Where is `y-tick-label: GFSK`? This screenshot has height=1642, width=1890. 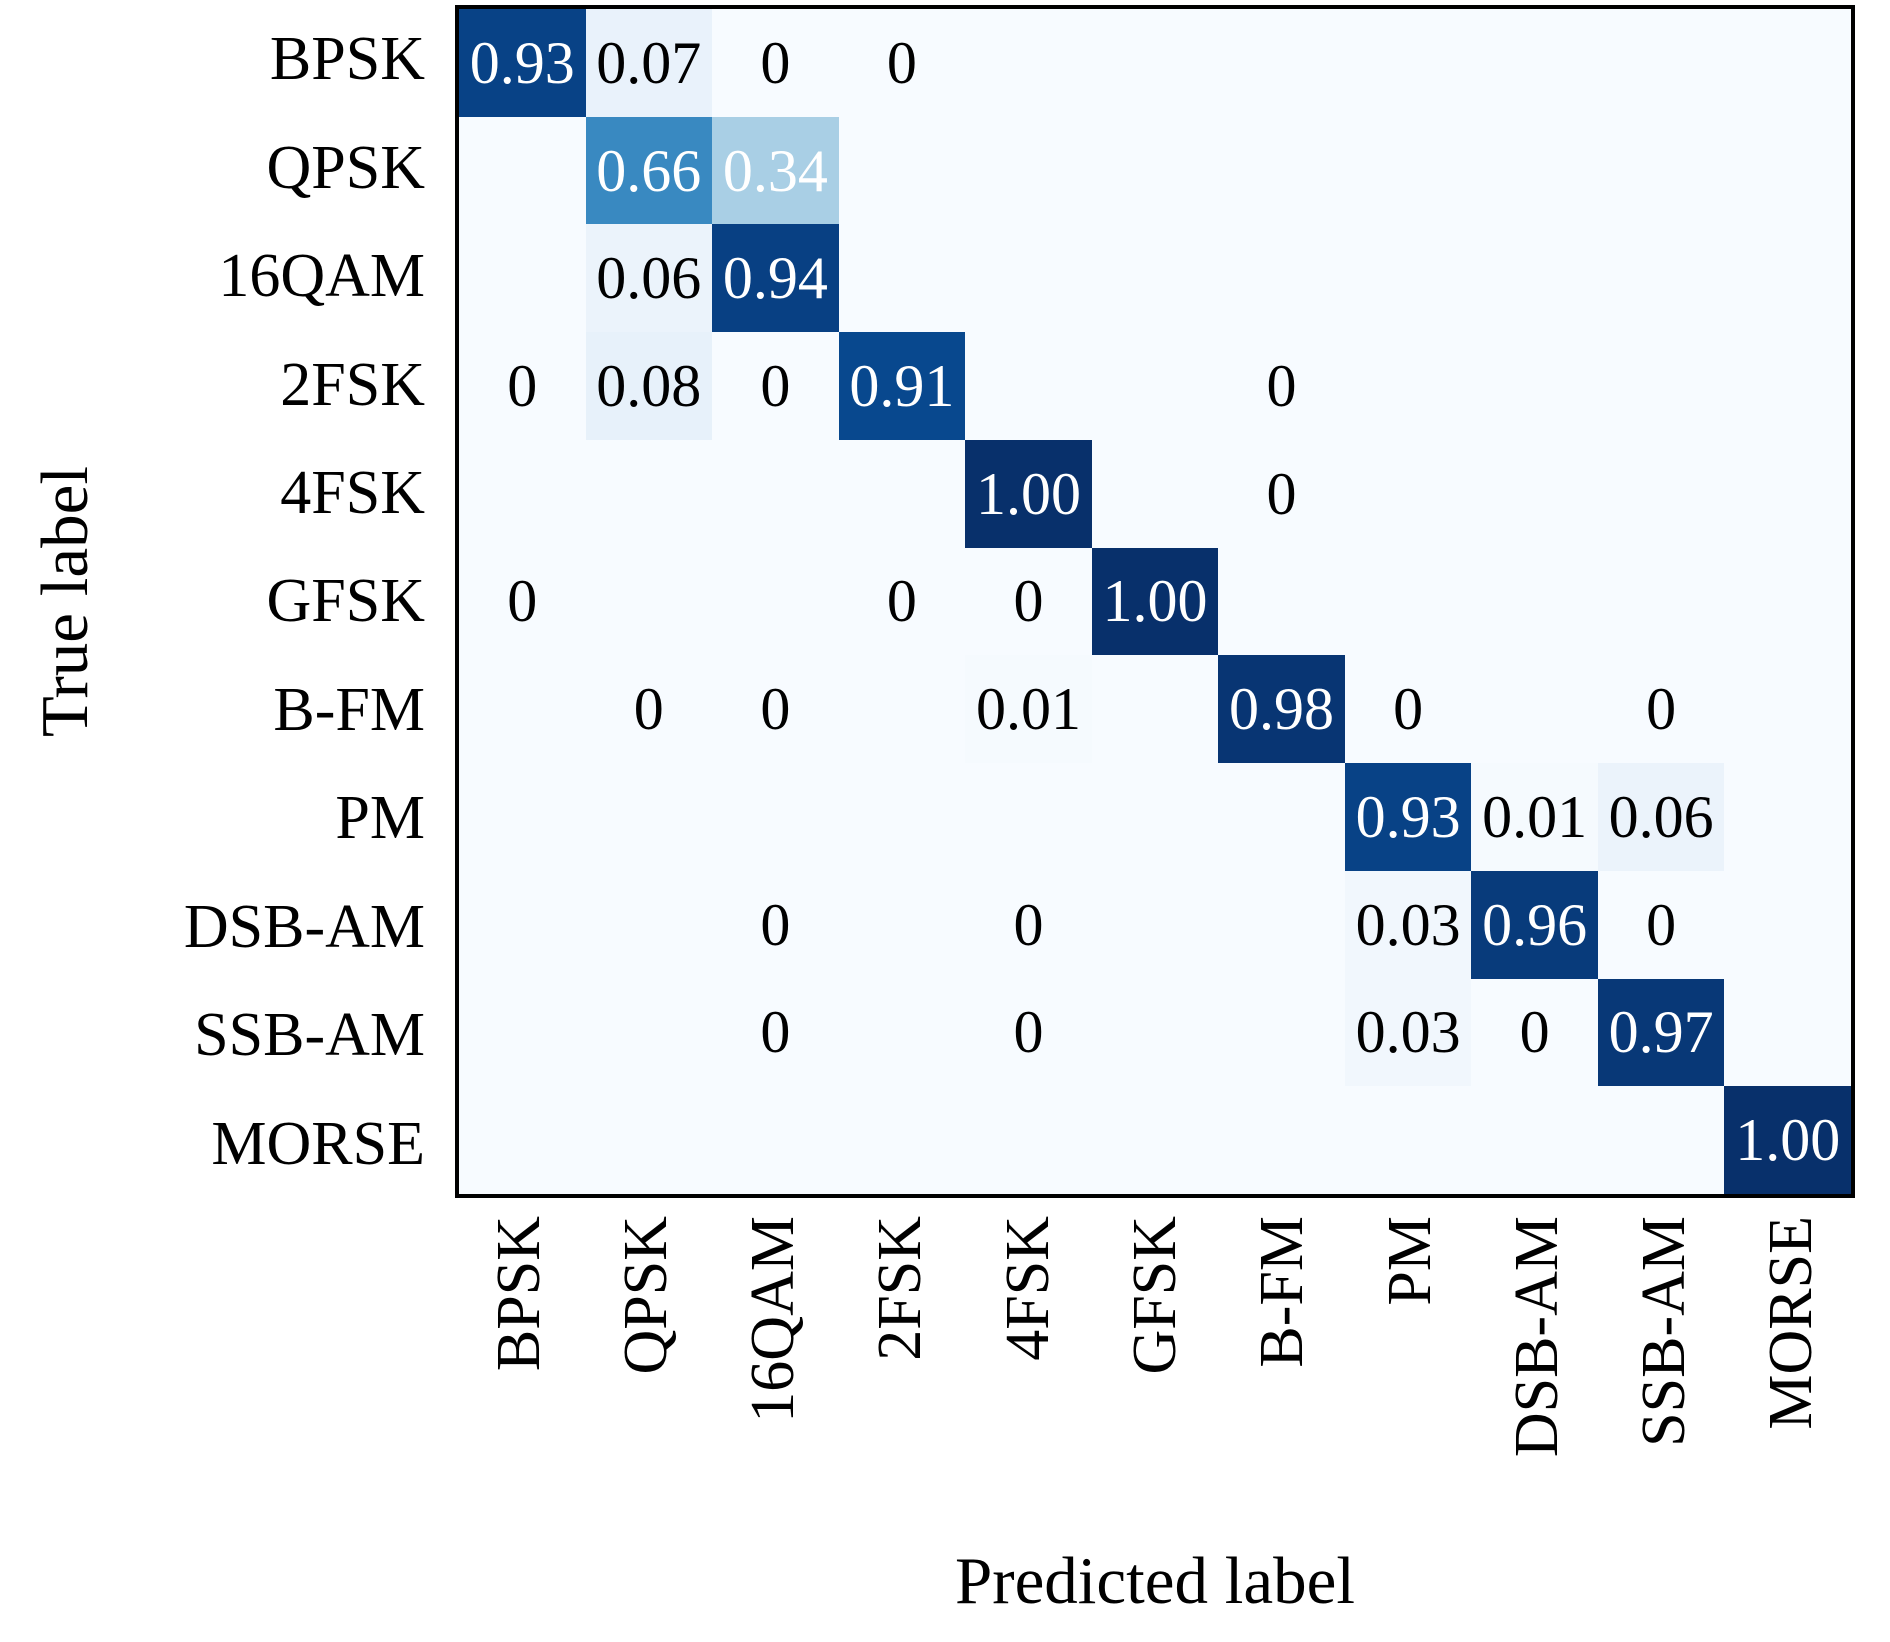 y-tick-label: GFSK is located at coordinates (345, 601).